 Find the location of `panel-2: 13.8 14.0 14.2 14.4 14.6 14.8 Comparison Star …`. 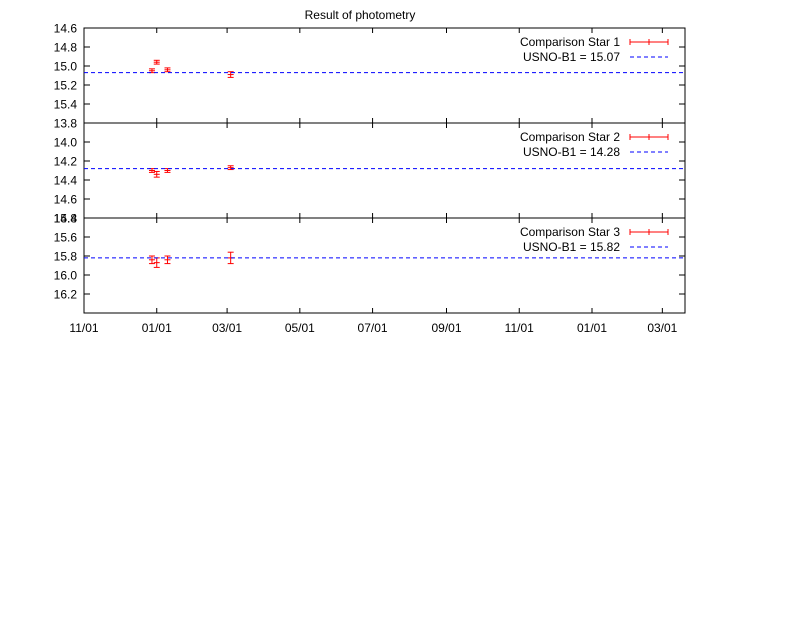

panel-2: 13.8 14.0 14.2 14.4 14.6 14.8 Comparison Star … is located at coordinates (370, 171).